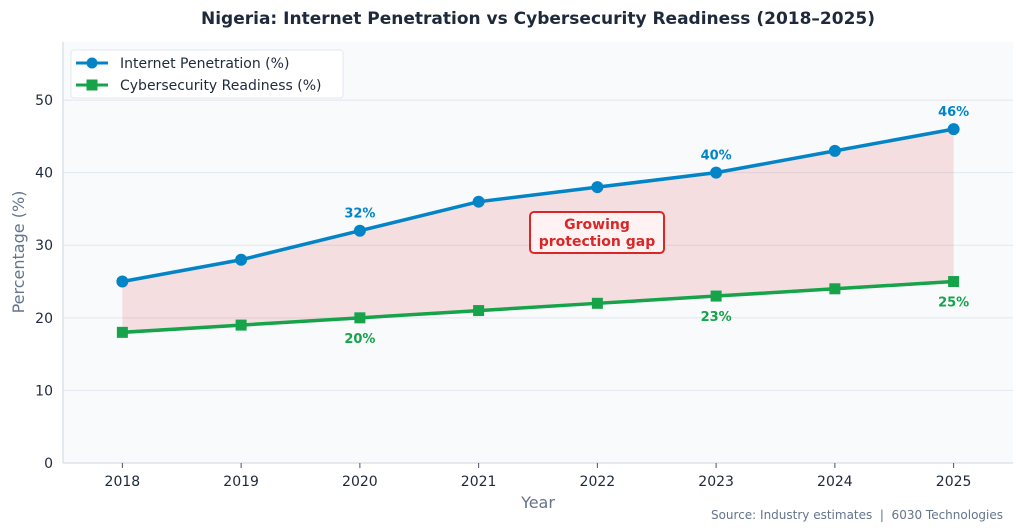 The width and height of the screenshot is (1024, 532). I want to click on legend-marker-cyber, so click(92, 85).